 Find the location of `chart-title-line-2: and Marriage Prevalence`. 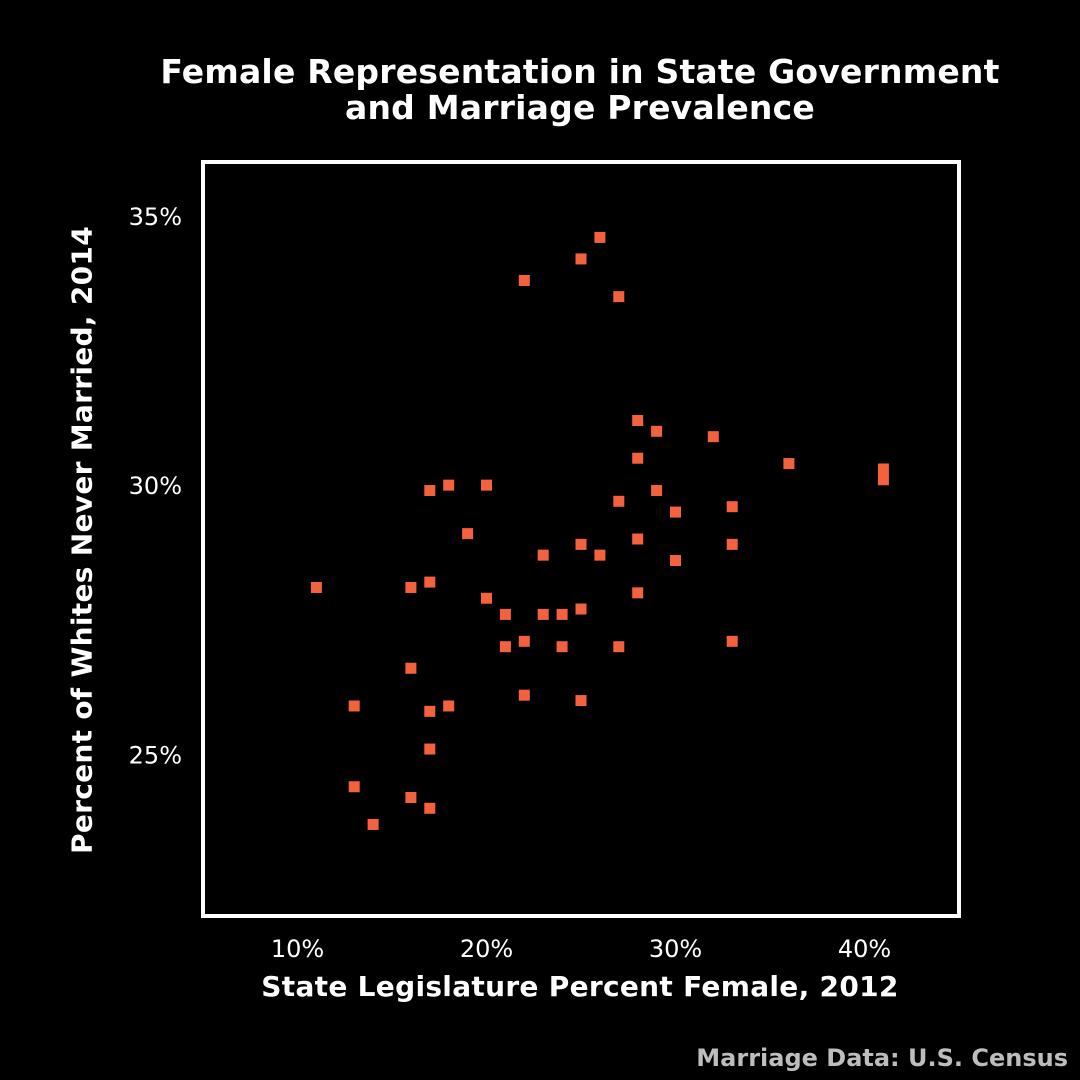

chart-title-line-2: and Marriage Prevalence is located at coordinates (580, 107).